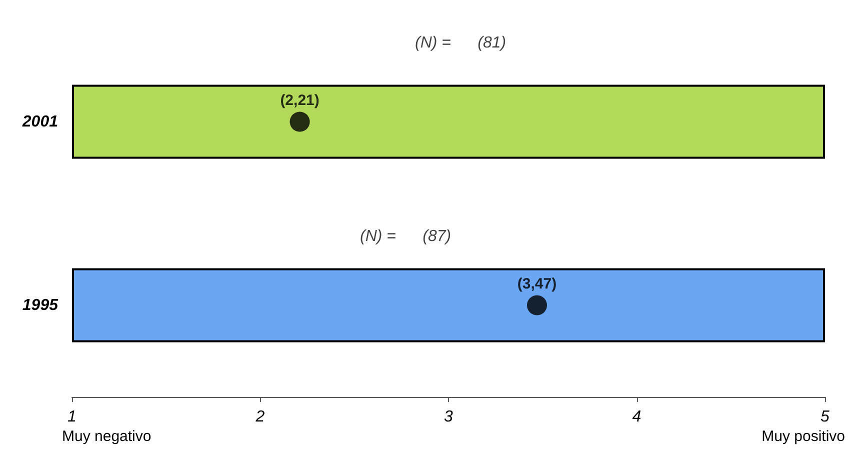 The width and height of the screenshot is (865, 457). I want to click on y-tick-label: 2001, so click(39, 121).